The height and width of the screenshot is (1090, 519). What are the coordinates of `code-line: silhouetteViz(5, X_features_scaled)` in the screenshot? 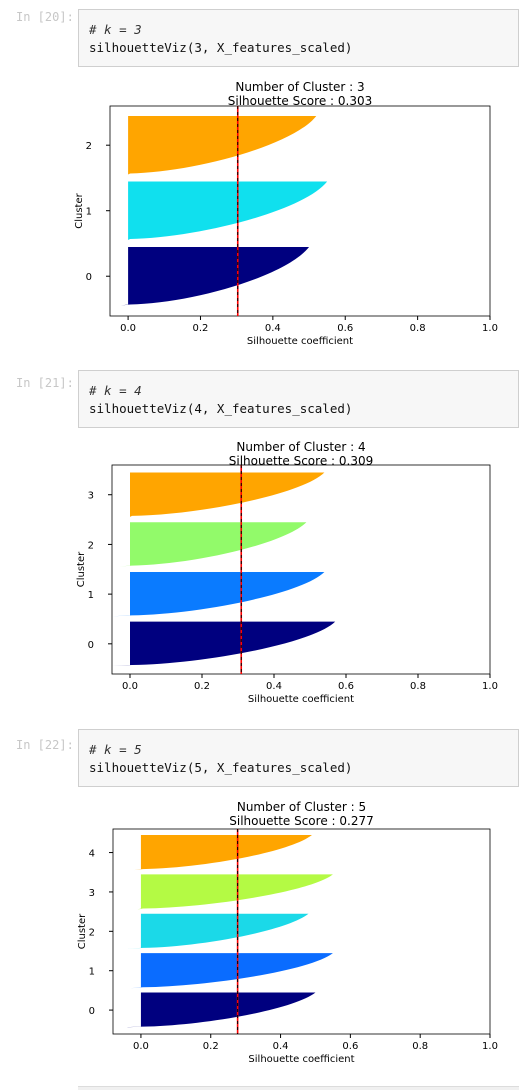 It's located at (221, 767).